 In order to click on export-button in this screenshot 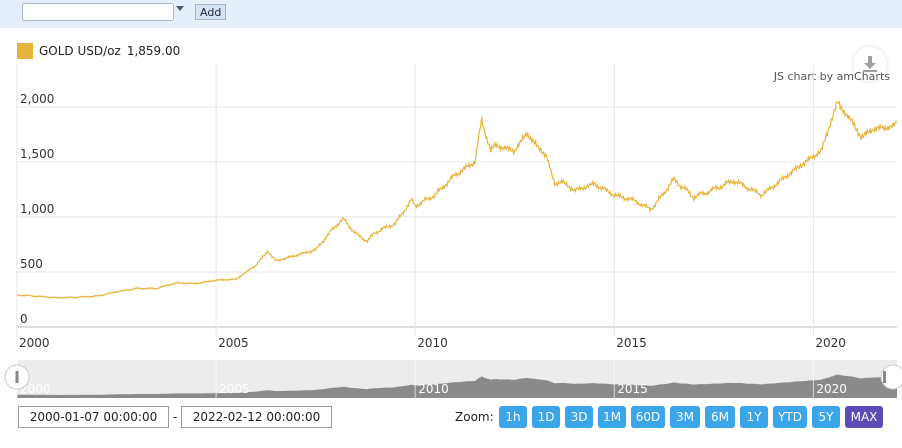, I will do `click(870, 64)`.